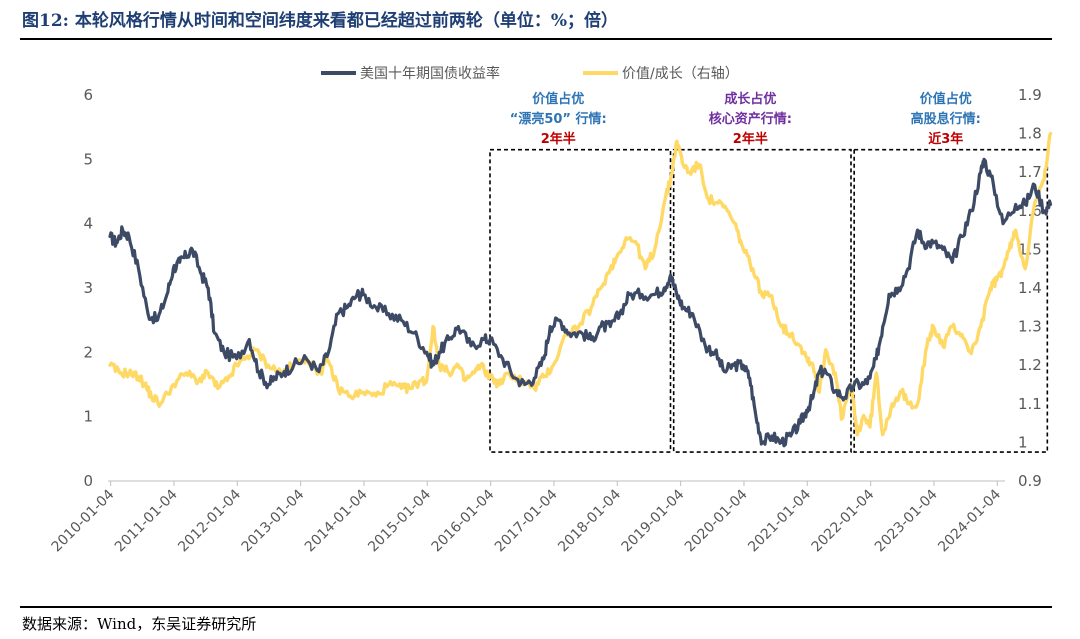 This screenshot has height=639, width=1080. I want to click on legend-label-ratio: 价值/成长（右轴）, so click(680, 74).